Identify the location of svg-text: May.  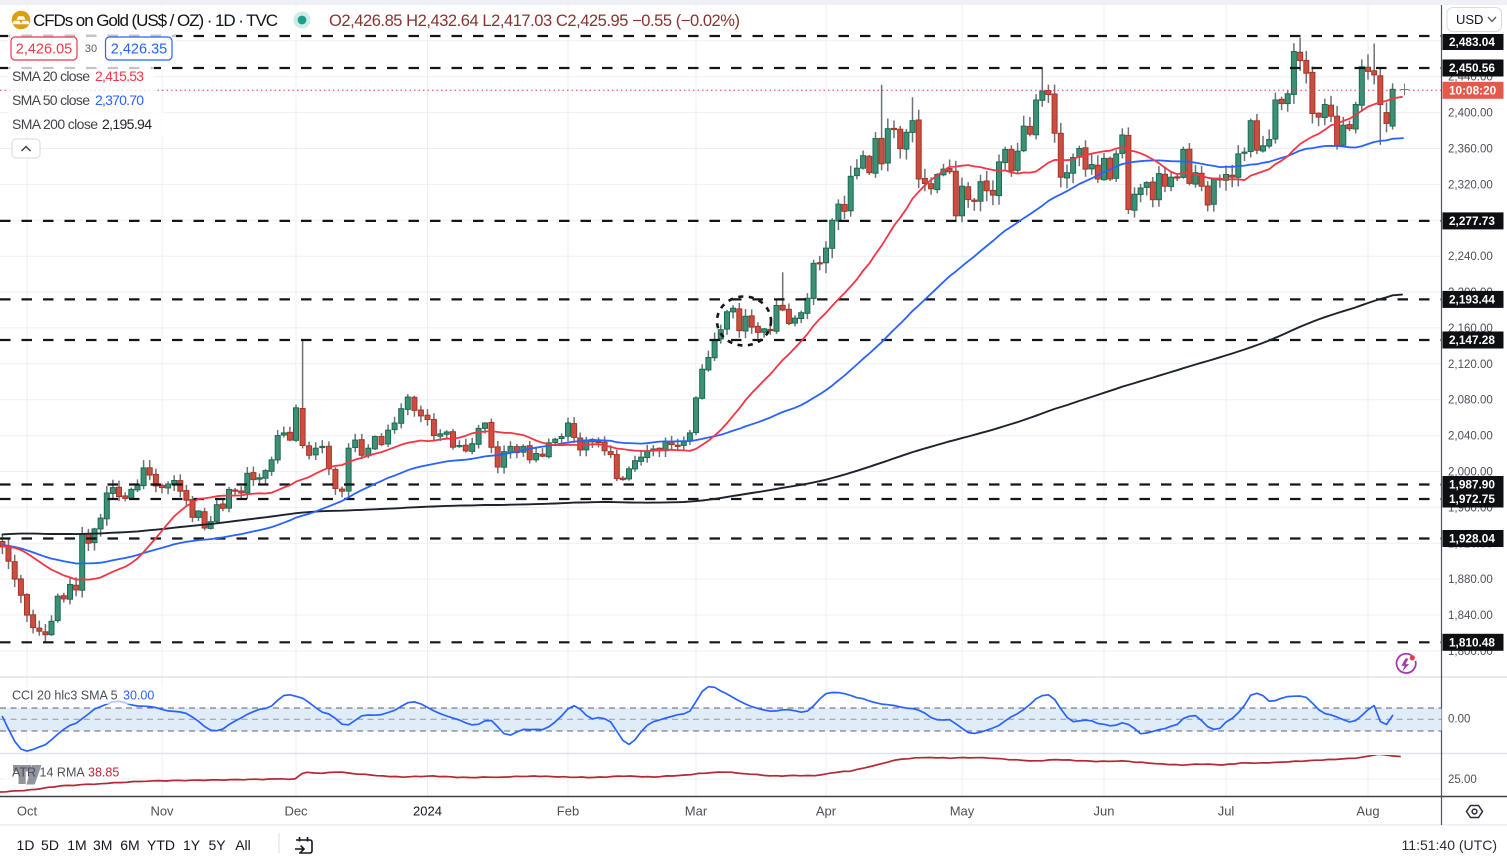
(962, 811).